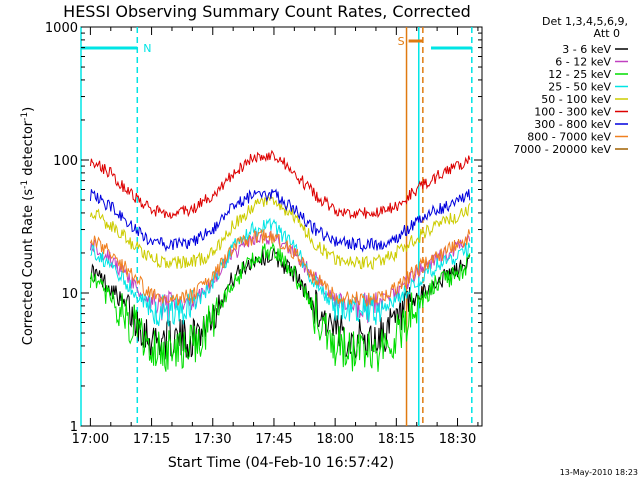  I want to click on x-tick-label: 18:30, so click(457, 439).